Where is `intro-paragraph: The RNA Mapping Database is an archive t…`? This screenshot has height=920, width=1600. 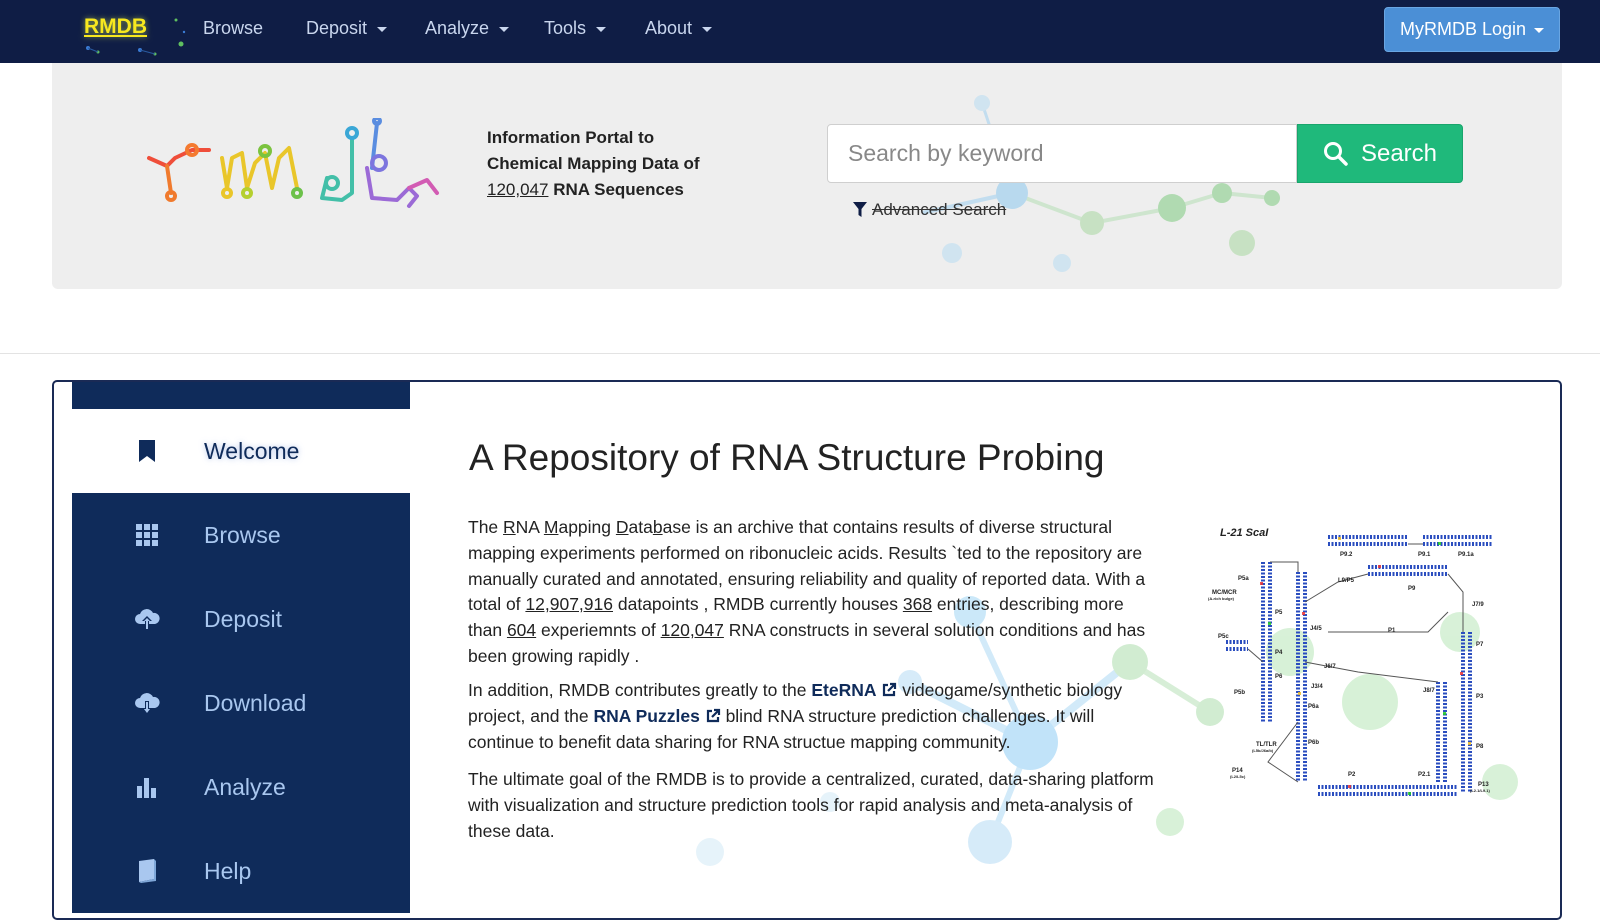
intro-paragraph: The RNA Mapping Database is an archive t… is located at coordinates (813, 592).